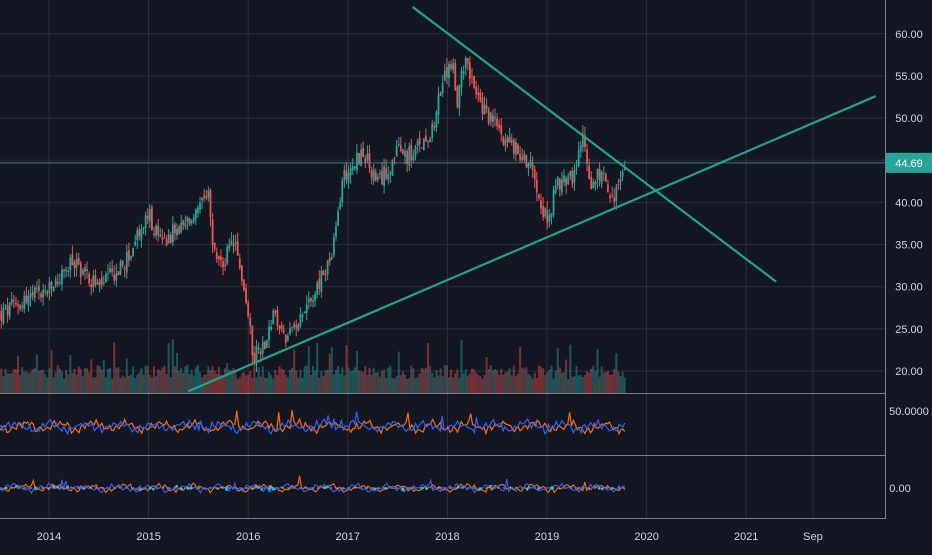 The height and width of the screenshot is (555, 932). What do you see at coordinates (909, 203) in the screenshot?
I see `price-tick-label: 40.00` at bounding box center [909, 203].